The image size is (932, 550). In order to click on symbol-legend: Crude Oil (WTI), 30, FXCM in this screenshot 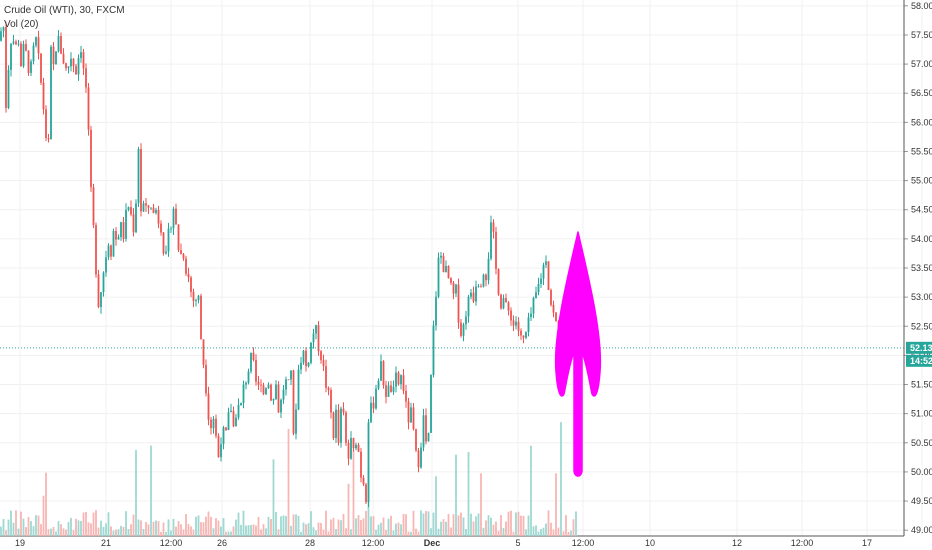, I will do `click(64, 10)`.